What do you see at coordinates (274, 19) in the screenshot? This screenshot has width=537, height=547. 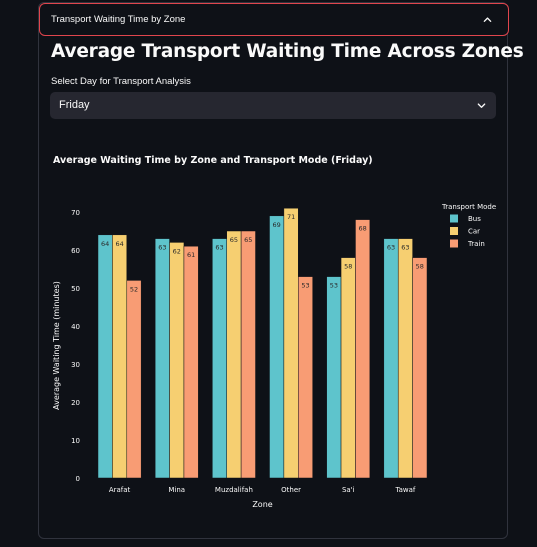 I see `expander-header: Transport Waiting Time by Zone` at bounding box center [274, 19].